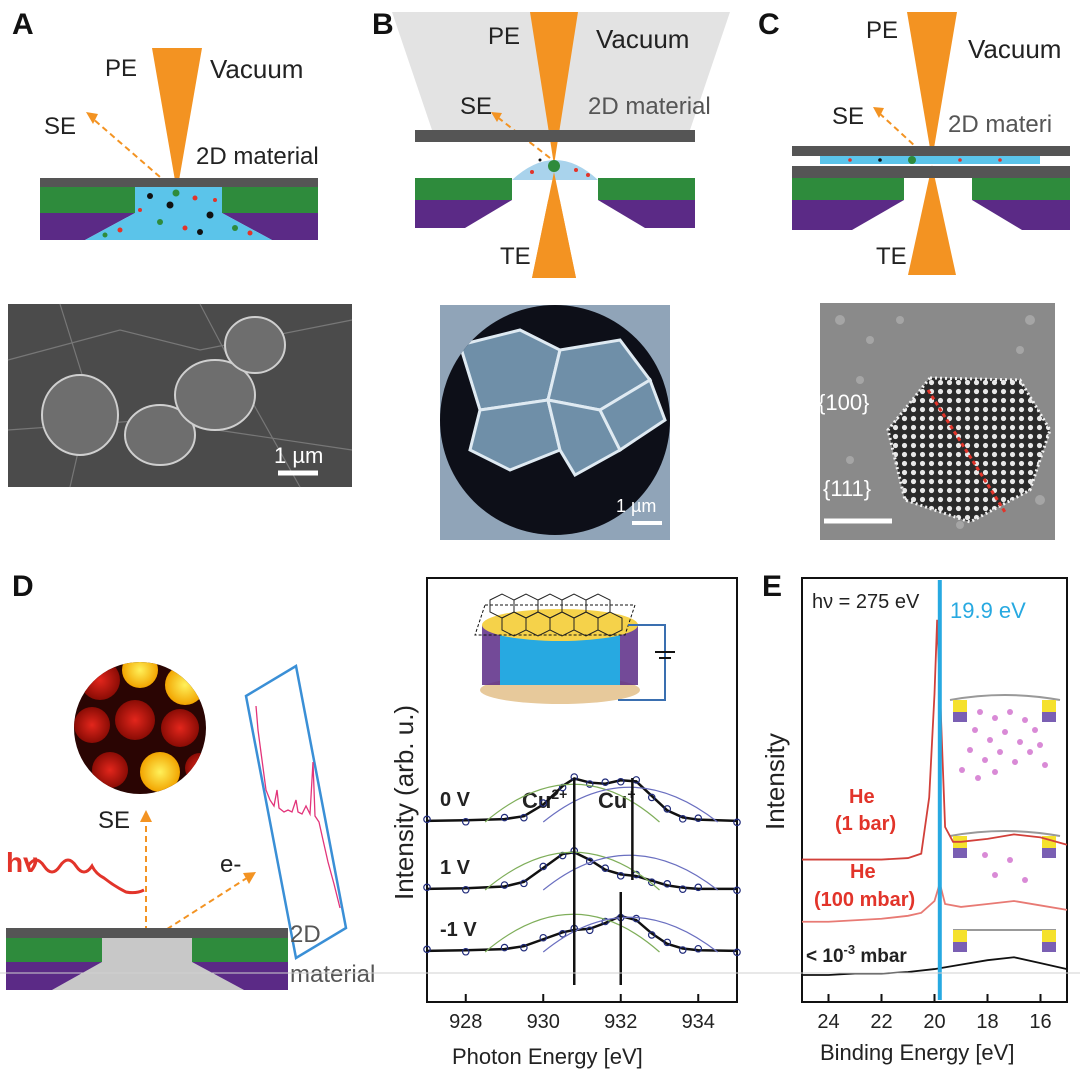  What do you see at coordinates (1014, 49) in the screenshot?
I see `vacuum-label-c: Vacuum` at bounding box center [1014, 49].